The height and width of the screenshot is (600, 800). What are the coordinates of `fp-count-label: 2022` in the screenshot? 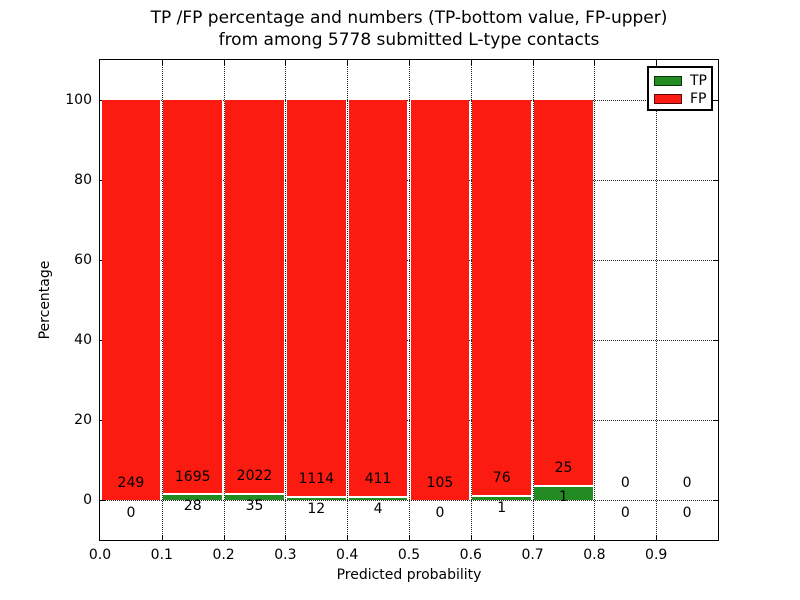 It's located at (254, 476).